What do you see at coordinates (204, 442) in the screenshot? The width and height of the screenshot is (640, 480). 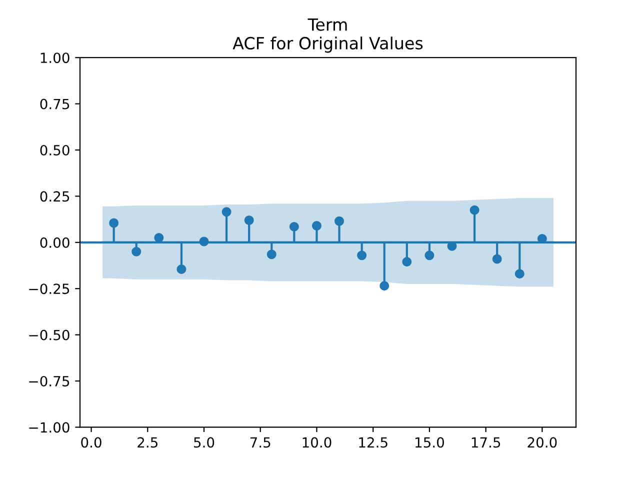 I see `x-tick-label: 5.0` at bounding box center [204, 442].